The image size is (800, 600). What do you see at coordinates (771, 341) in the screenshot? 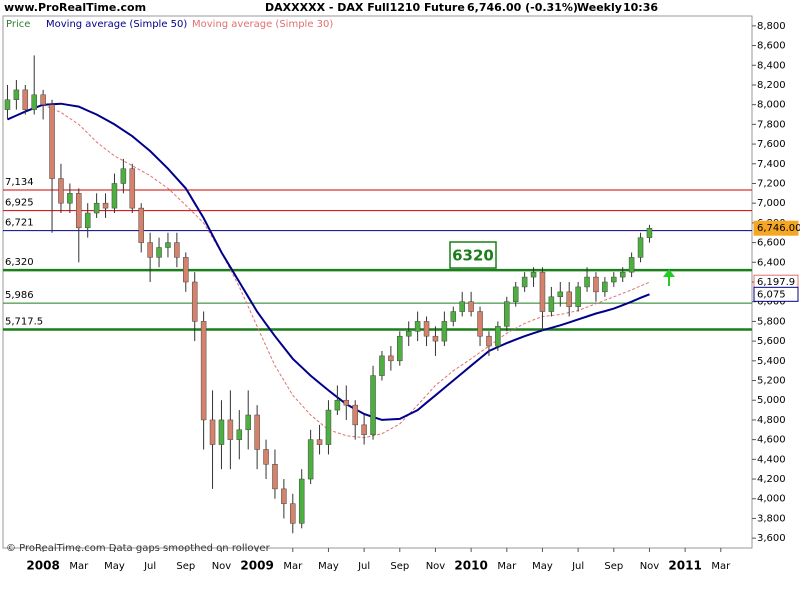
I see `y-tick-label: 5,600` at bounding box center [771, 341].